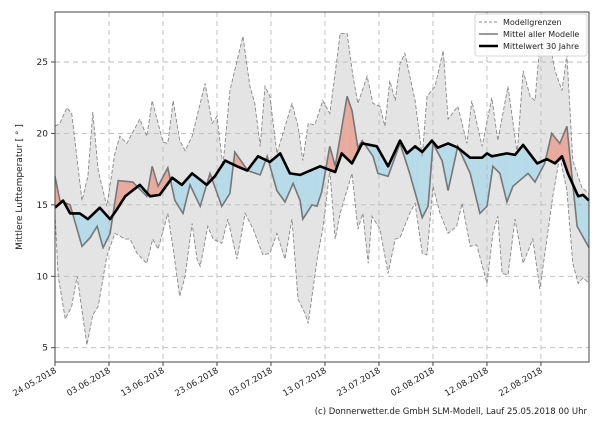 This screenshot has width=600, height=424. I want to click on y-tick-label: 10, so click(43, 277).